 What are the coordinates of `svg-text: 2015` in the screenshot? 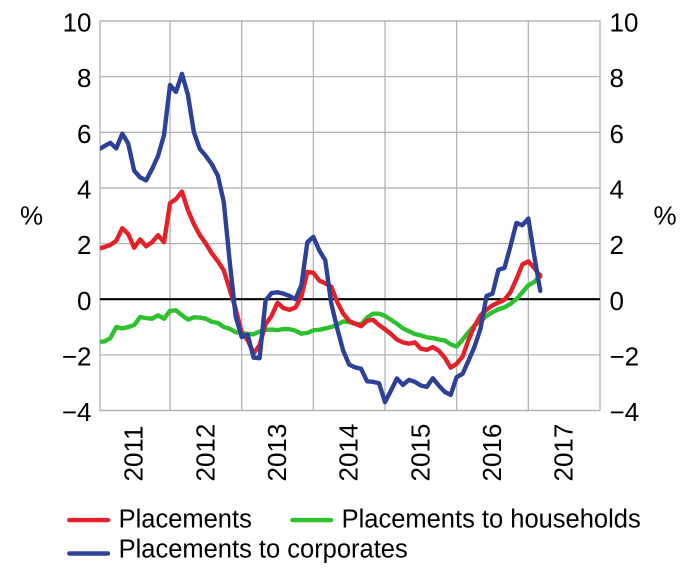 It's located at (420, 453).